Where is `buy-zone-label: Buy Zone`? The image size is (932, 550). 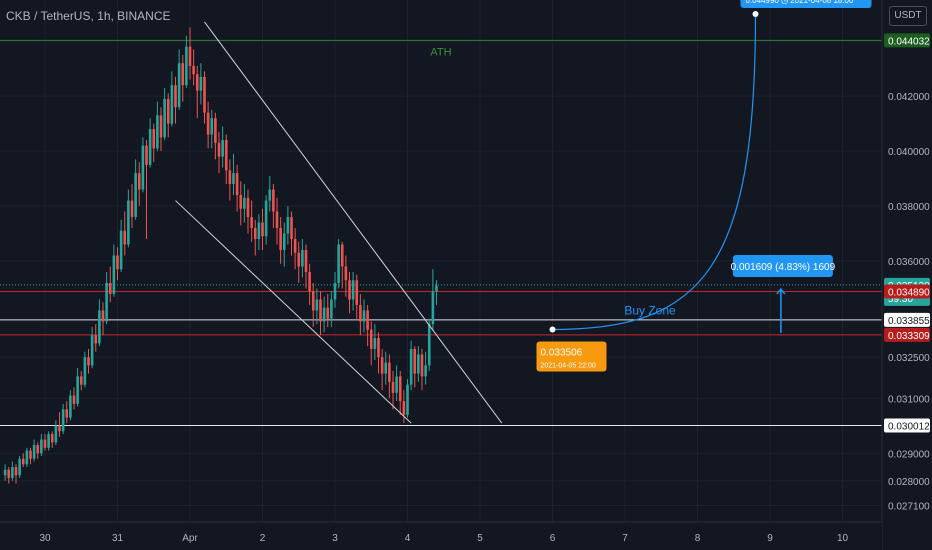 buy-zone-label: Buy Zone is located at coordinates (650, 310).